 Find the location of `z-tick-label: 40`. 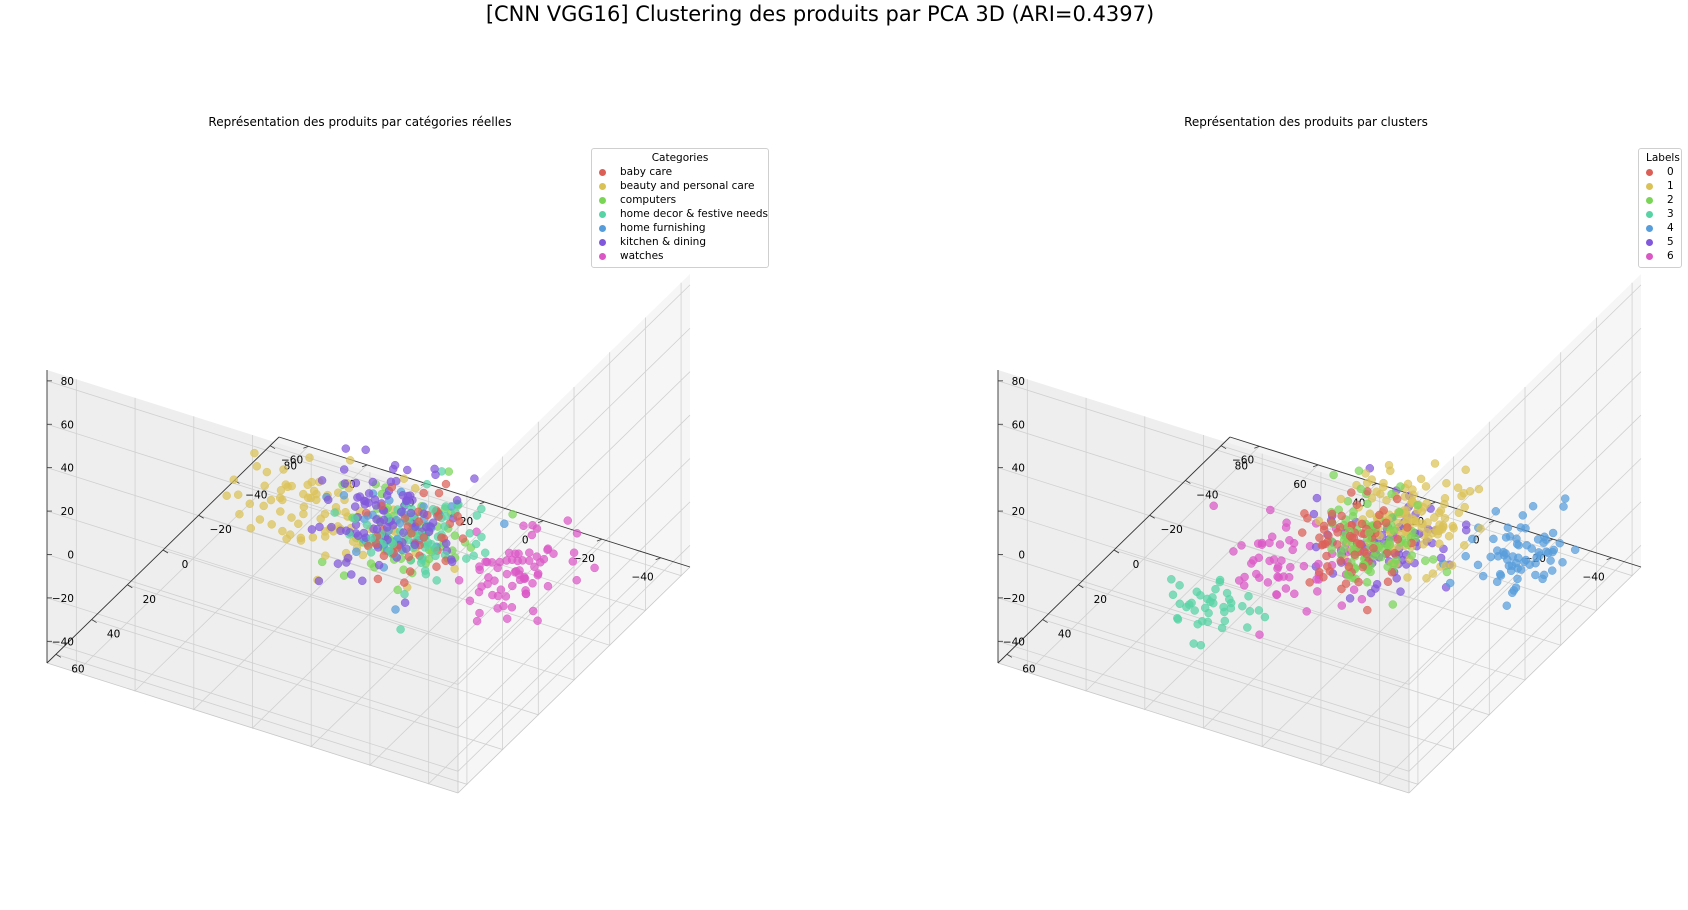

z-tick-label: 40 is located at coordinates (1018, 469).